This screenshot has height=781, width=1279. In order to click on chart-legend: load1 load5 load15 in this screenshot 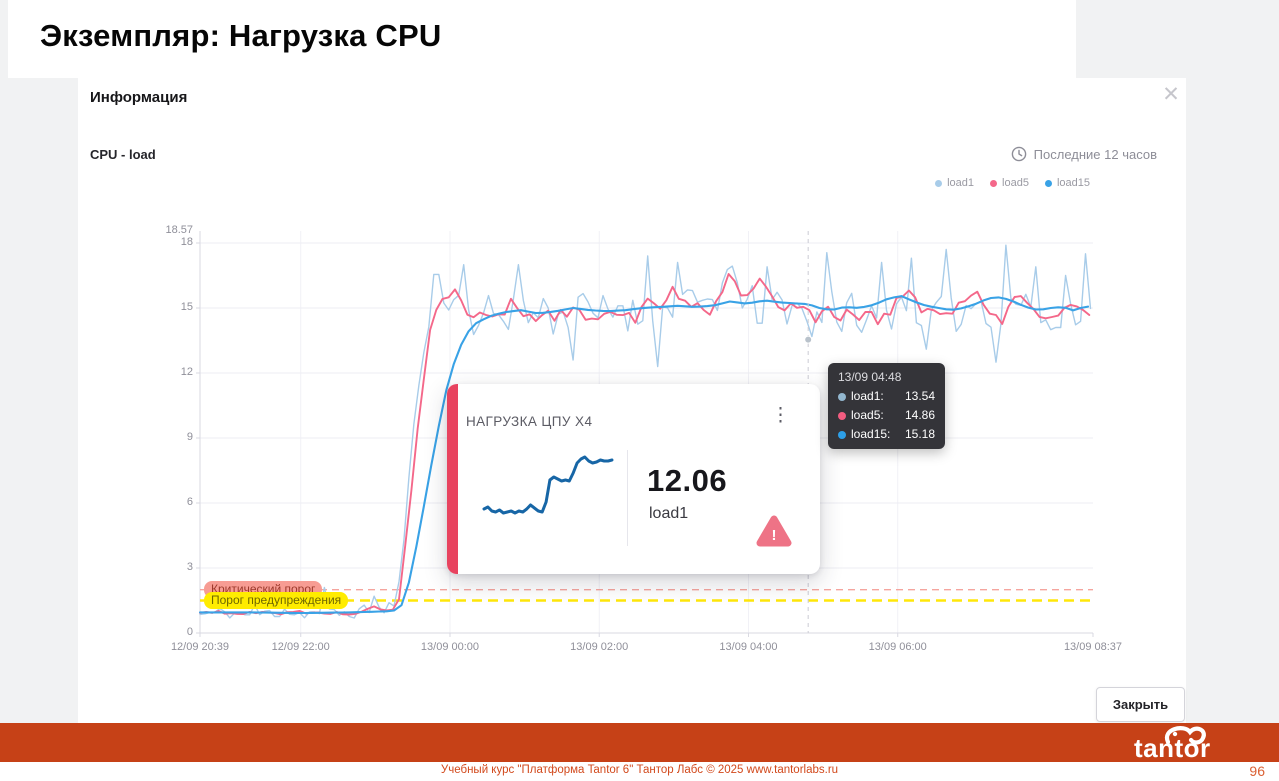, I will do `click(1012, 183)`.